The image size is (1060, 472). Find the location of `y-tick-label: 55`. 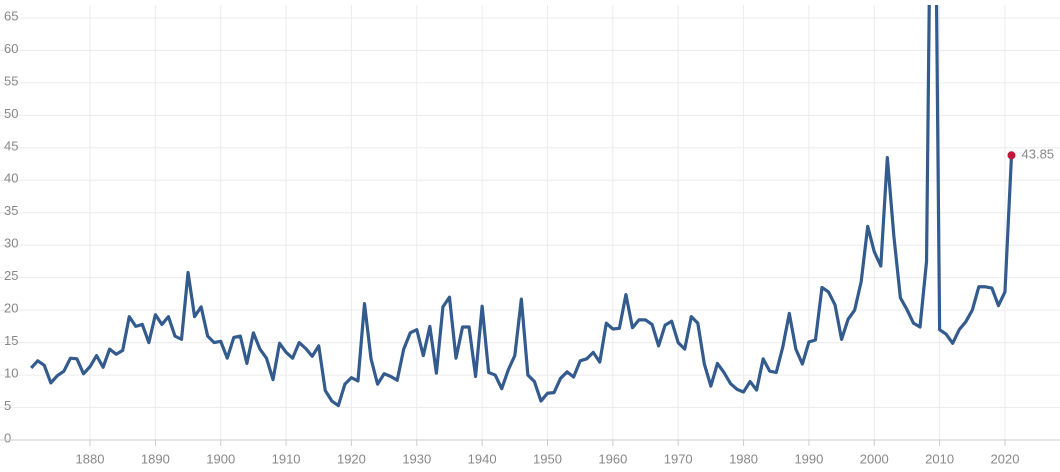

y-tick-label: 55 is located at coordinates (11, 80).